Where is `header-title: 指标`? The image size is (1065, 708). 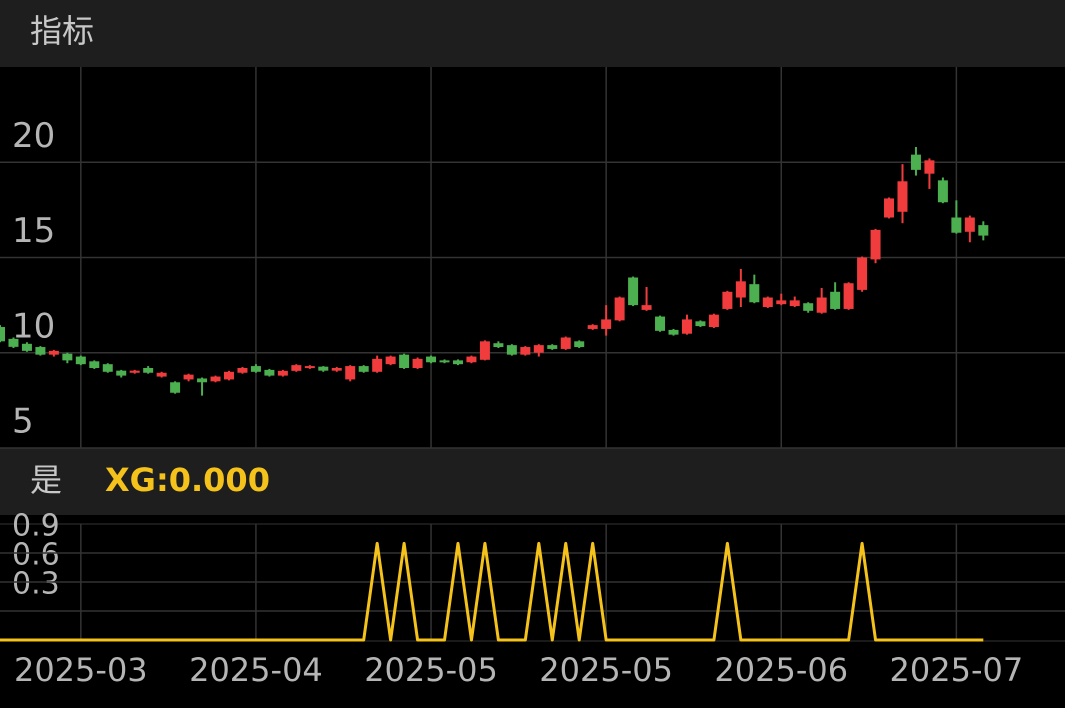
header-title: 指标 is located at coordinates (62, 31).